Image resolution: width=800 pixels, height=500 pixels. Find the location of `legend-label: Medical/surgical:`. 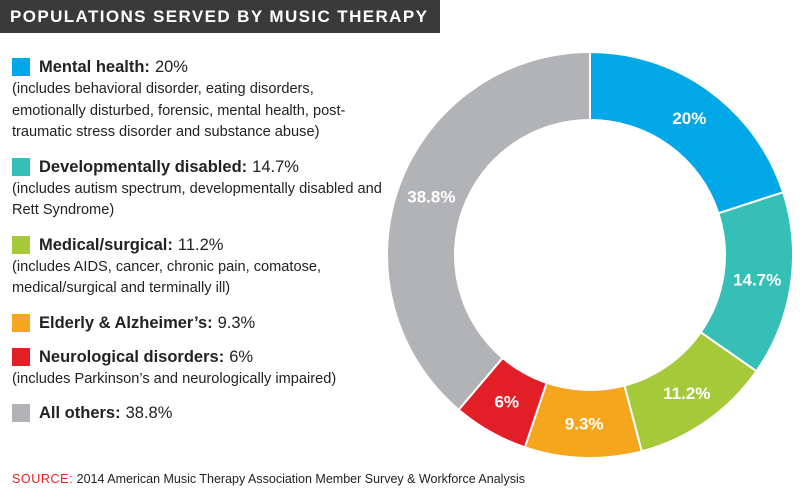

legend-label: Medical/surgical: is located at coordinates (106, 244).